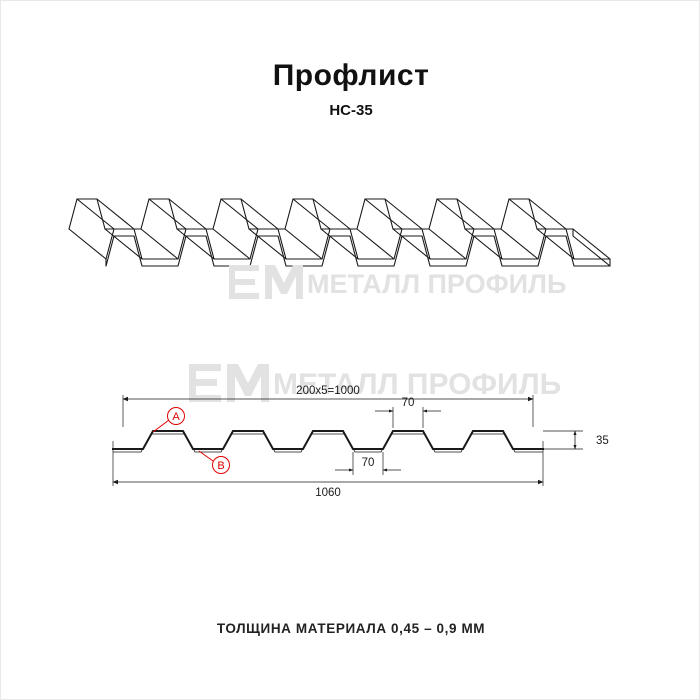 The image size is (700, 700). I want to click on technical-drawing: 200x5=1000 1060 35 70 70 A B, so click(360, 442).